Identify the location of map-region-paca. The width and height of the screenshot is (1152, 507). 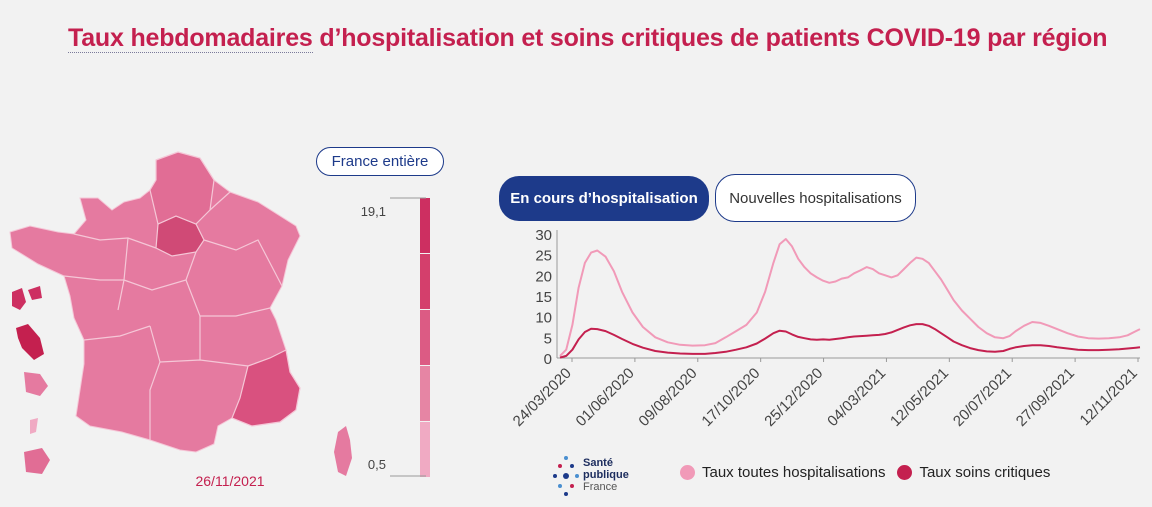
(266, 388).